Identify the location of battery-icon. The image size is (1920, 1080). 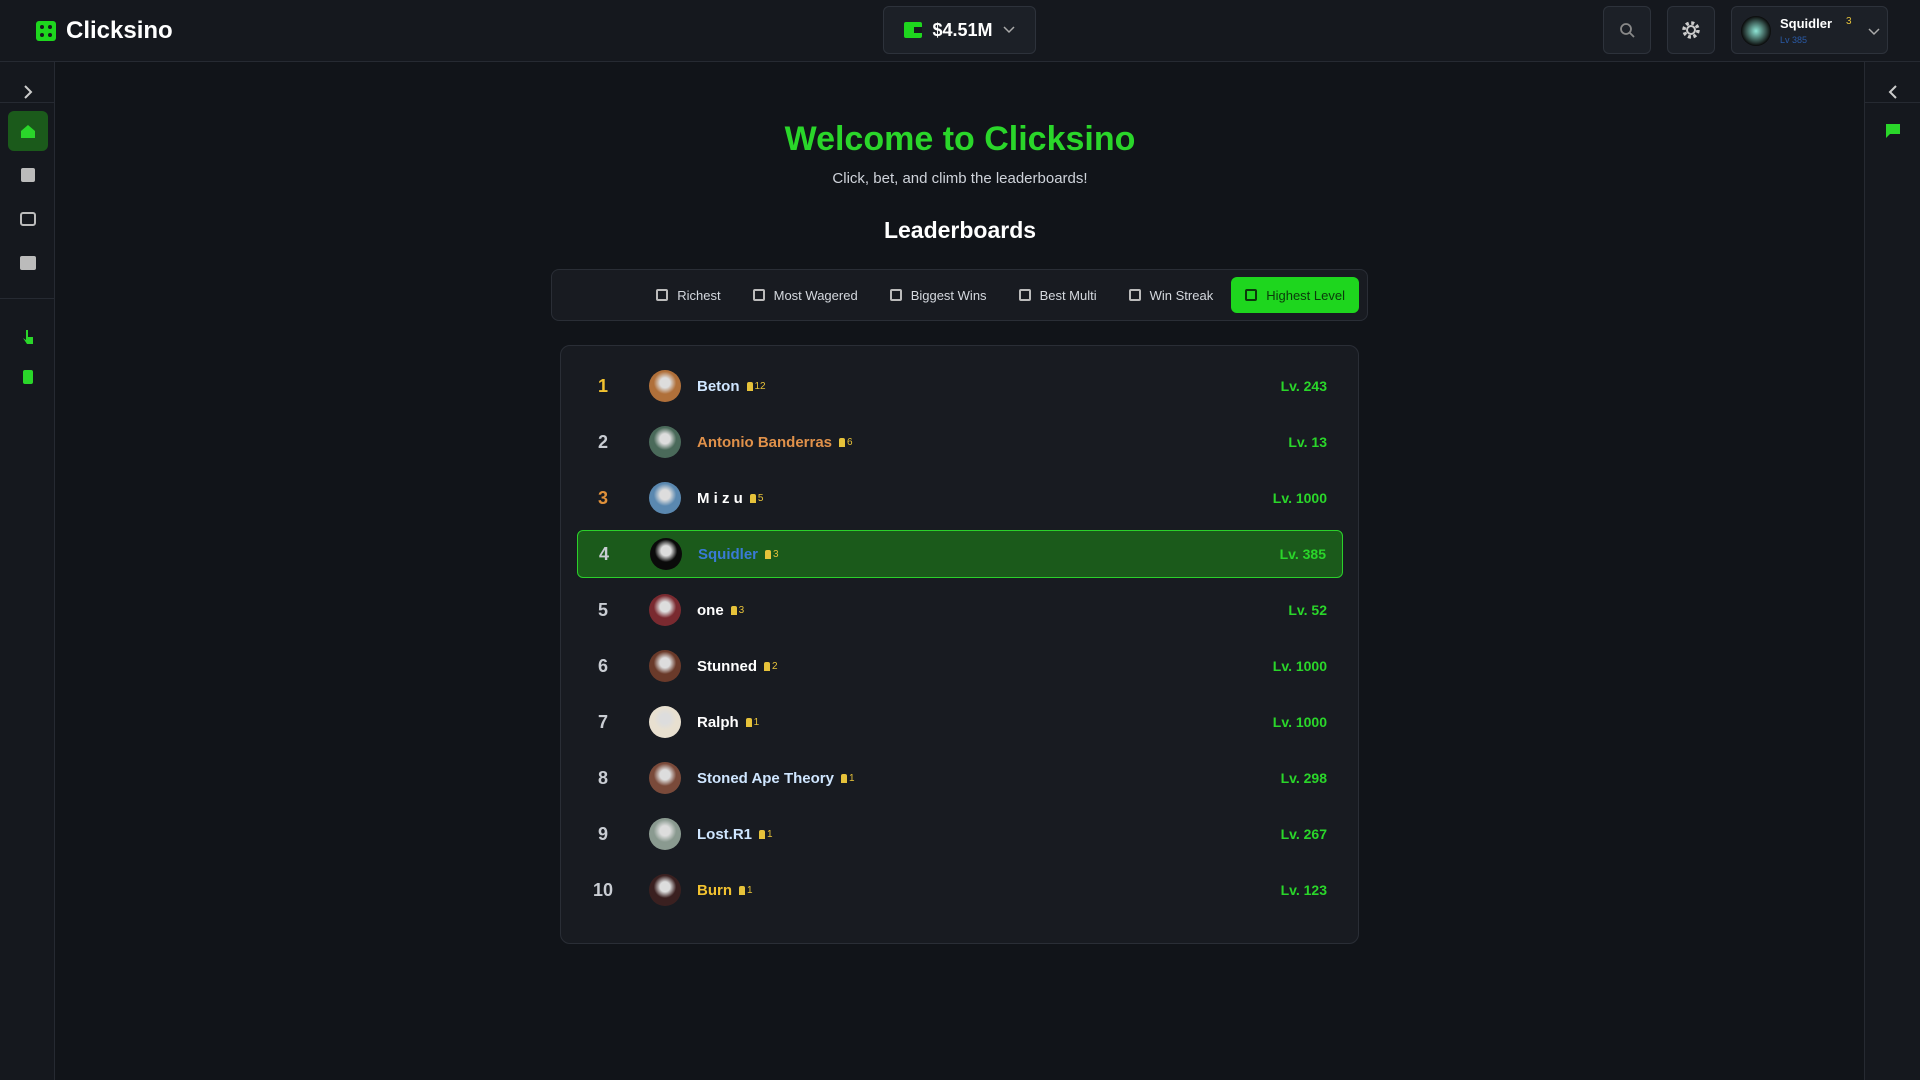
(28, 377).